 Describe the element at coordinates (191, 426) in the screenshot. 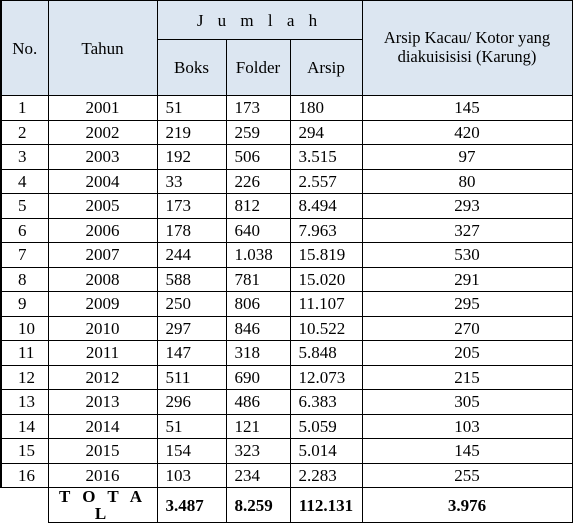

I see `cell-boks: 51` at that location.